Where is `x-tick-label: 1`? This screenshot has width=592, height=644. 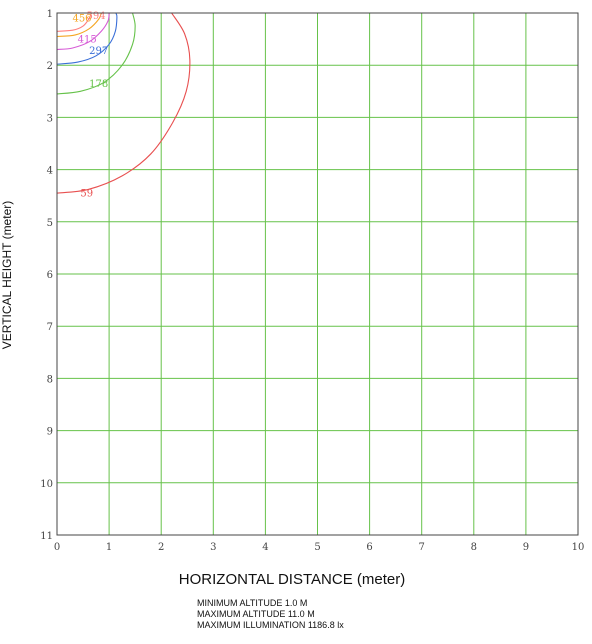
x-tick-label: 1 is located at coordinates (109, 547).